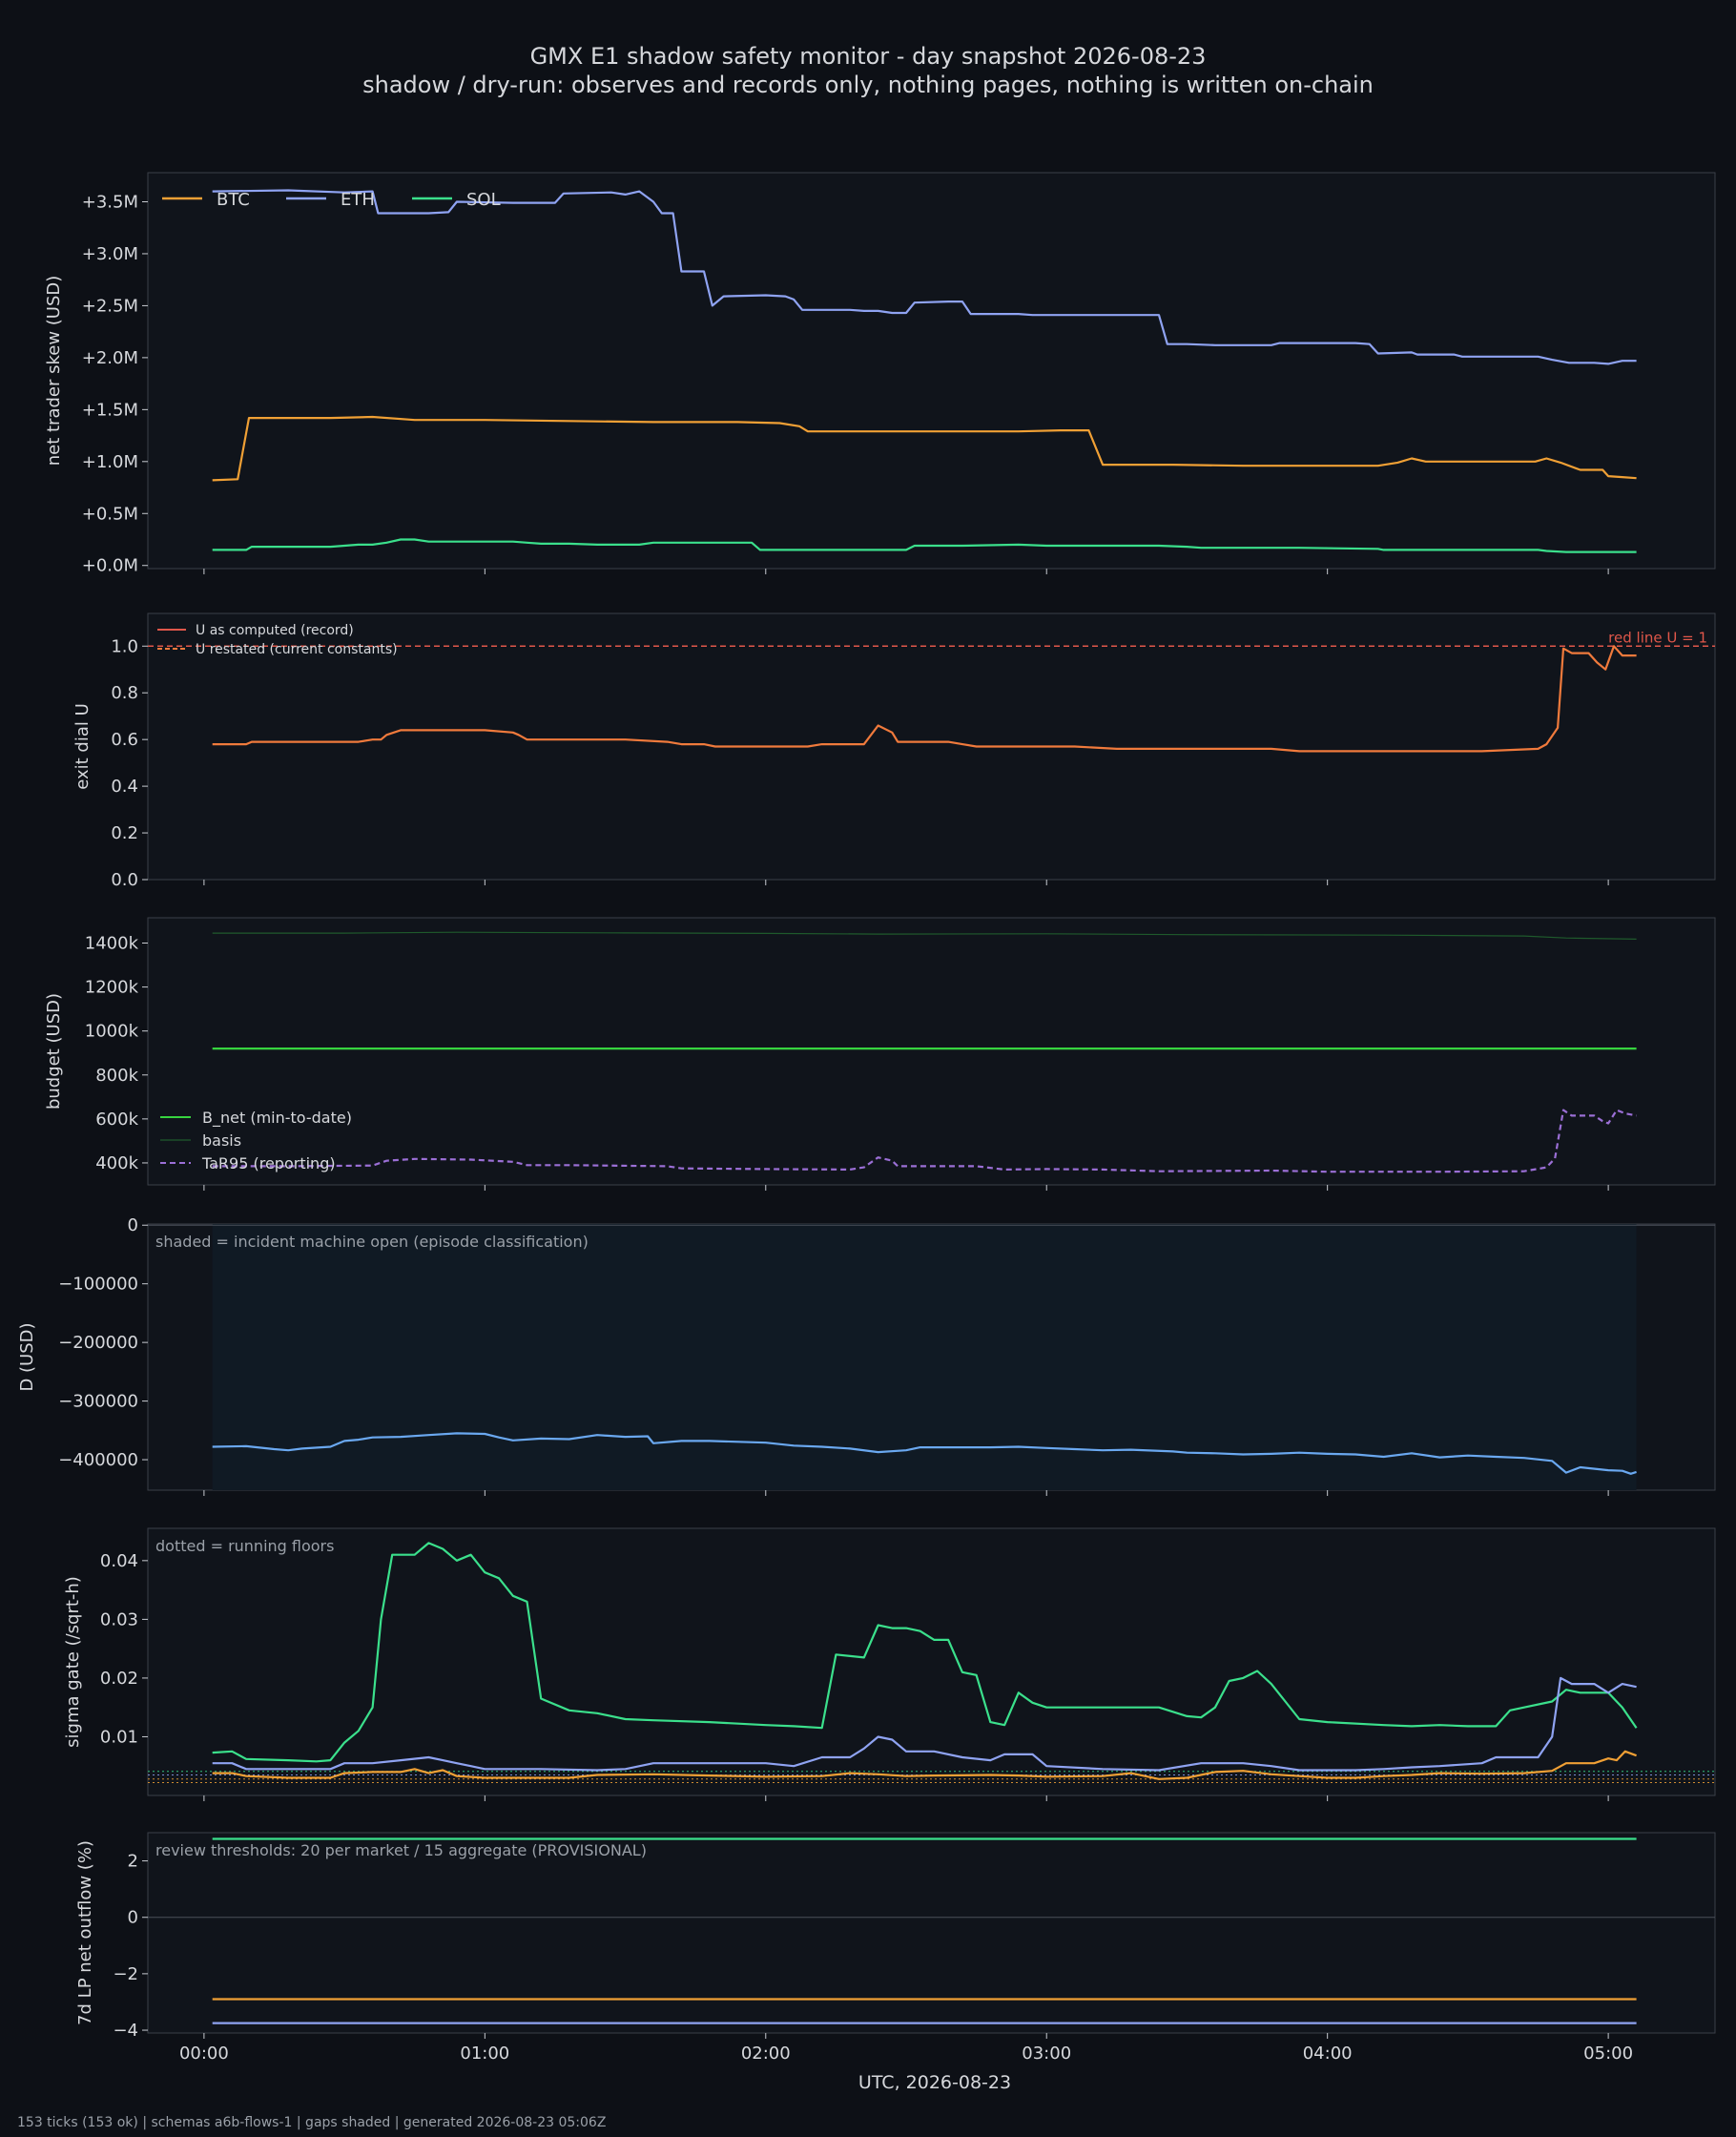 The width and height of the screenshot is (1736, 2137). What do you see at coordinates (85, 1932) in the screenshot?
I see `y-axis-label: 7d LP net outflow (%)` at bounding box center [85, 1932].